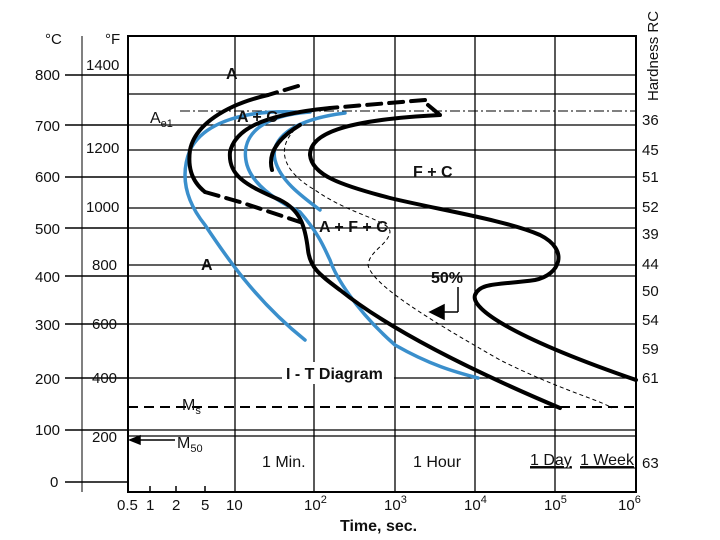  Describe the element at coordinates (245, 226) in the screenshot. I see `blue-start-curve` at that location.